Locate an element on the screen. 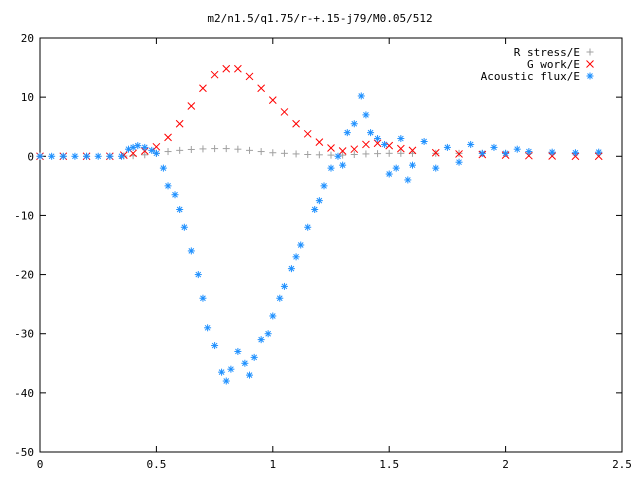  x-tick-label: 2 is located at coordinates (505, 464).